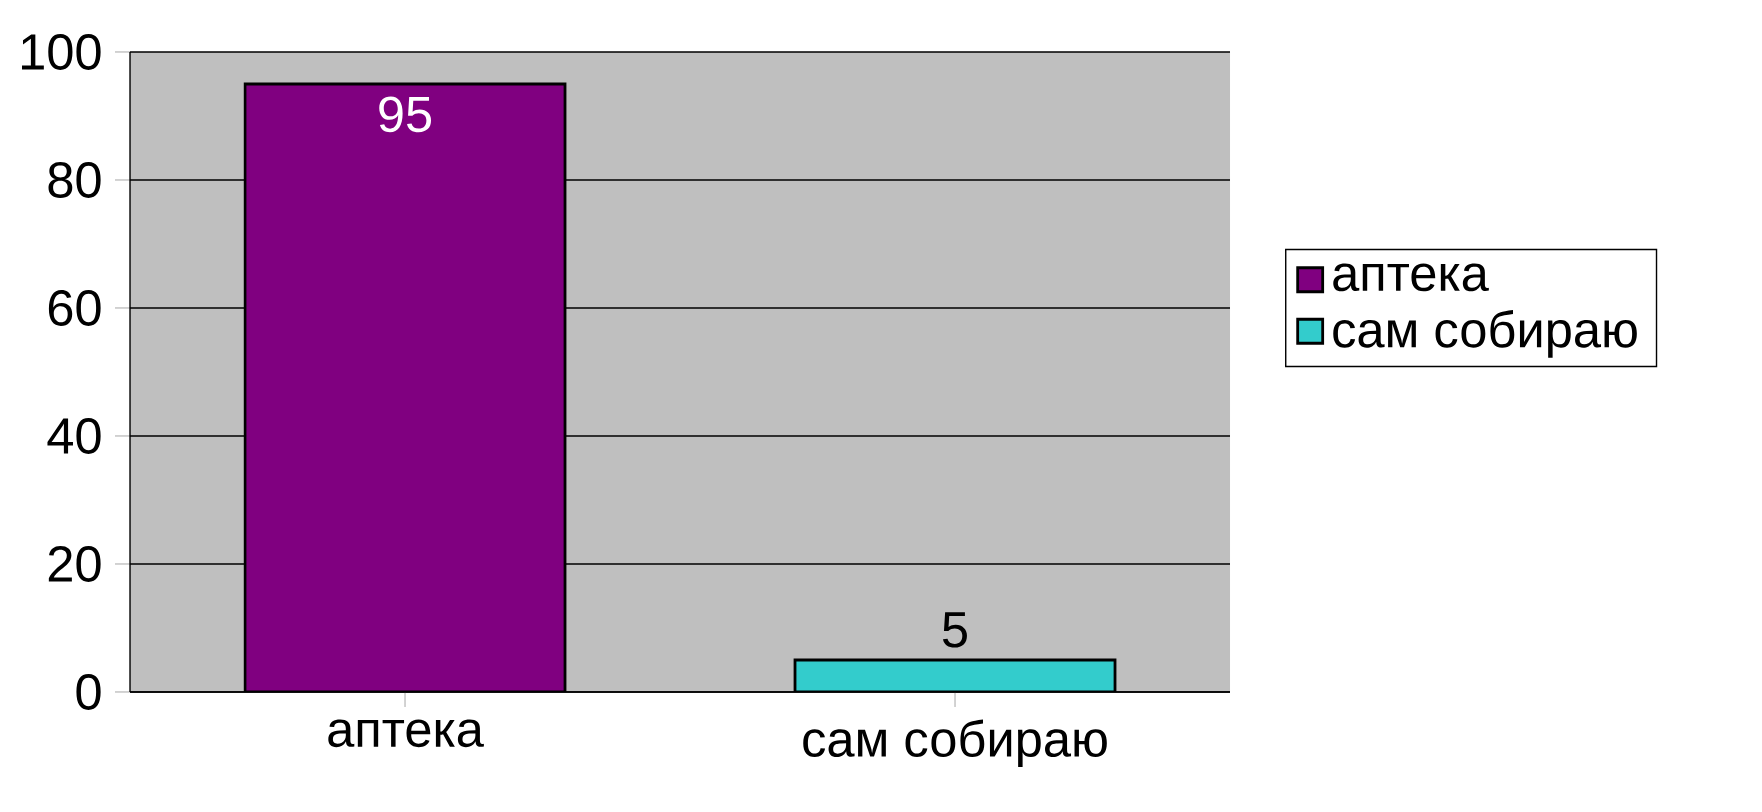 The width and height of the screenshot is (1762, 812). I want to click on data-label: 5, so click(954, 630).